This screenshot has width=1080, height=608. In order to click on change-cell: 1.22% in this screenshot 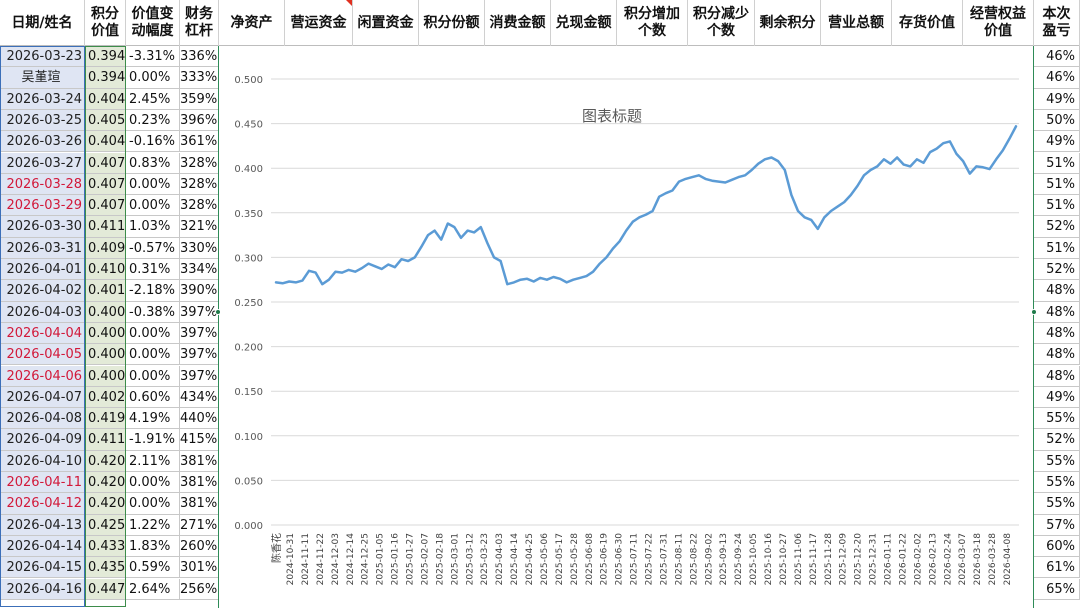, I will do `click(153, 525)`.